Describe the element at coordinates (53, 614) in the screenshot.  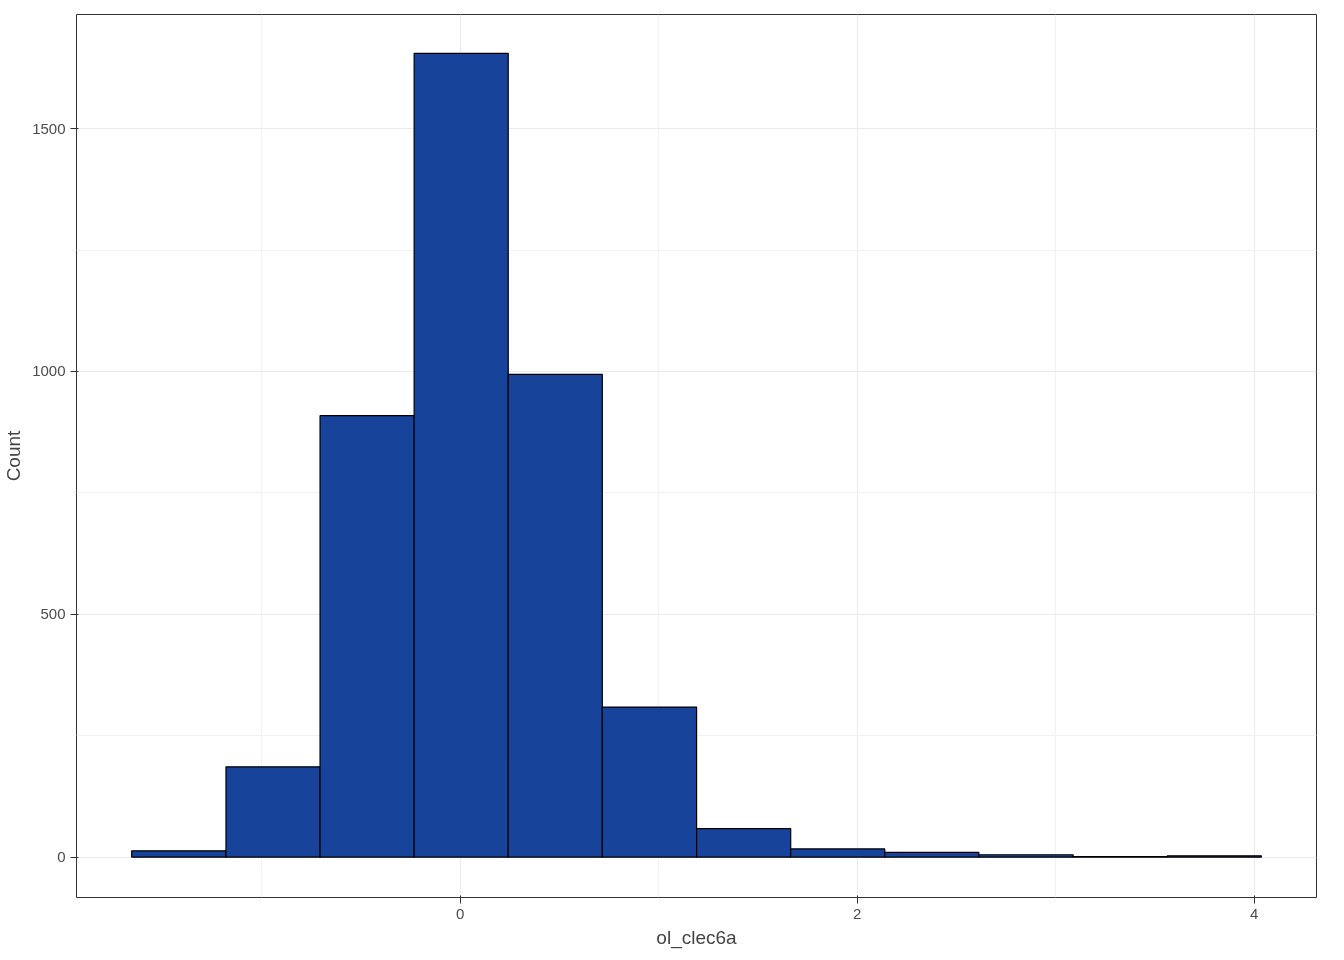
I see `y-tick-label: 500` at that location.